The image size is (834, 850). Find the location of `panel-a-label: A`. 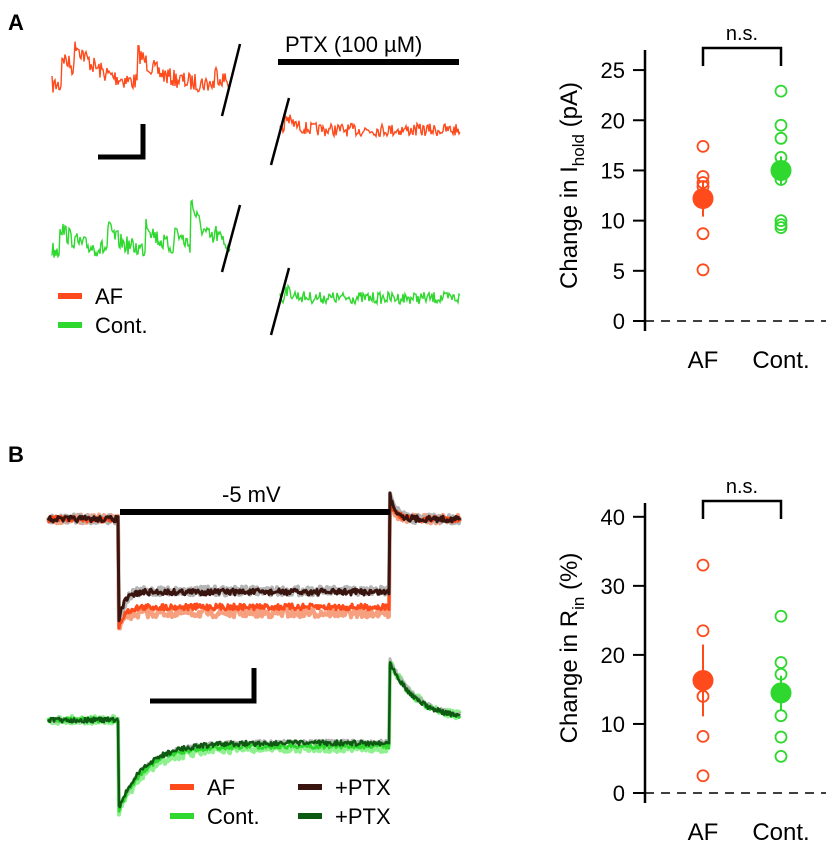

panel-a-label: A is located at coordinates (16, 22).